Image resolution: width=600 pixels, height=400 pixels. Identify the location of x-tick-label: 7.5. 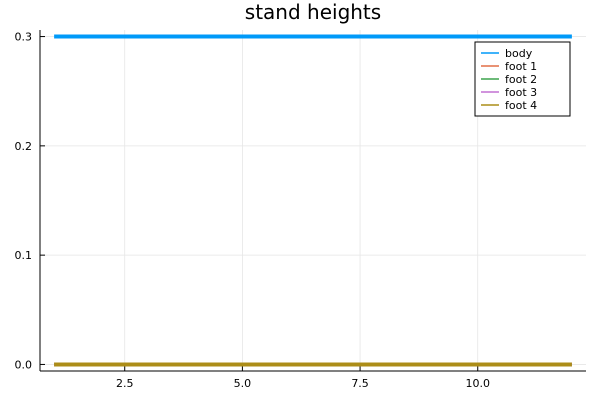
(360, 383).